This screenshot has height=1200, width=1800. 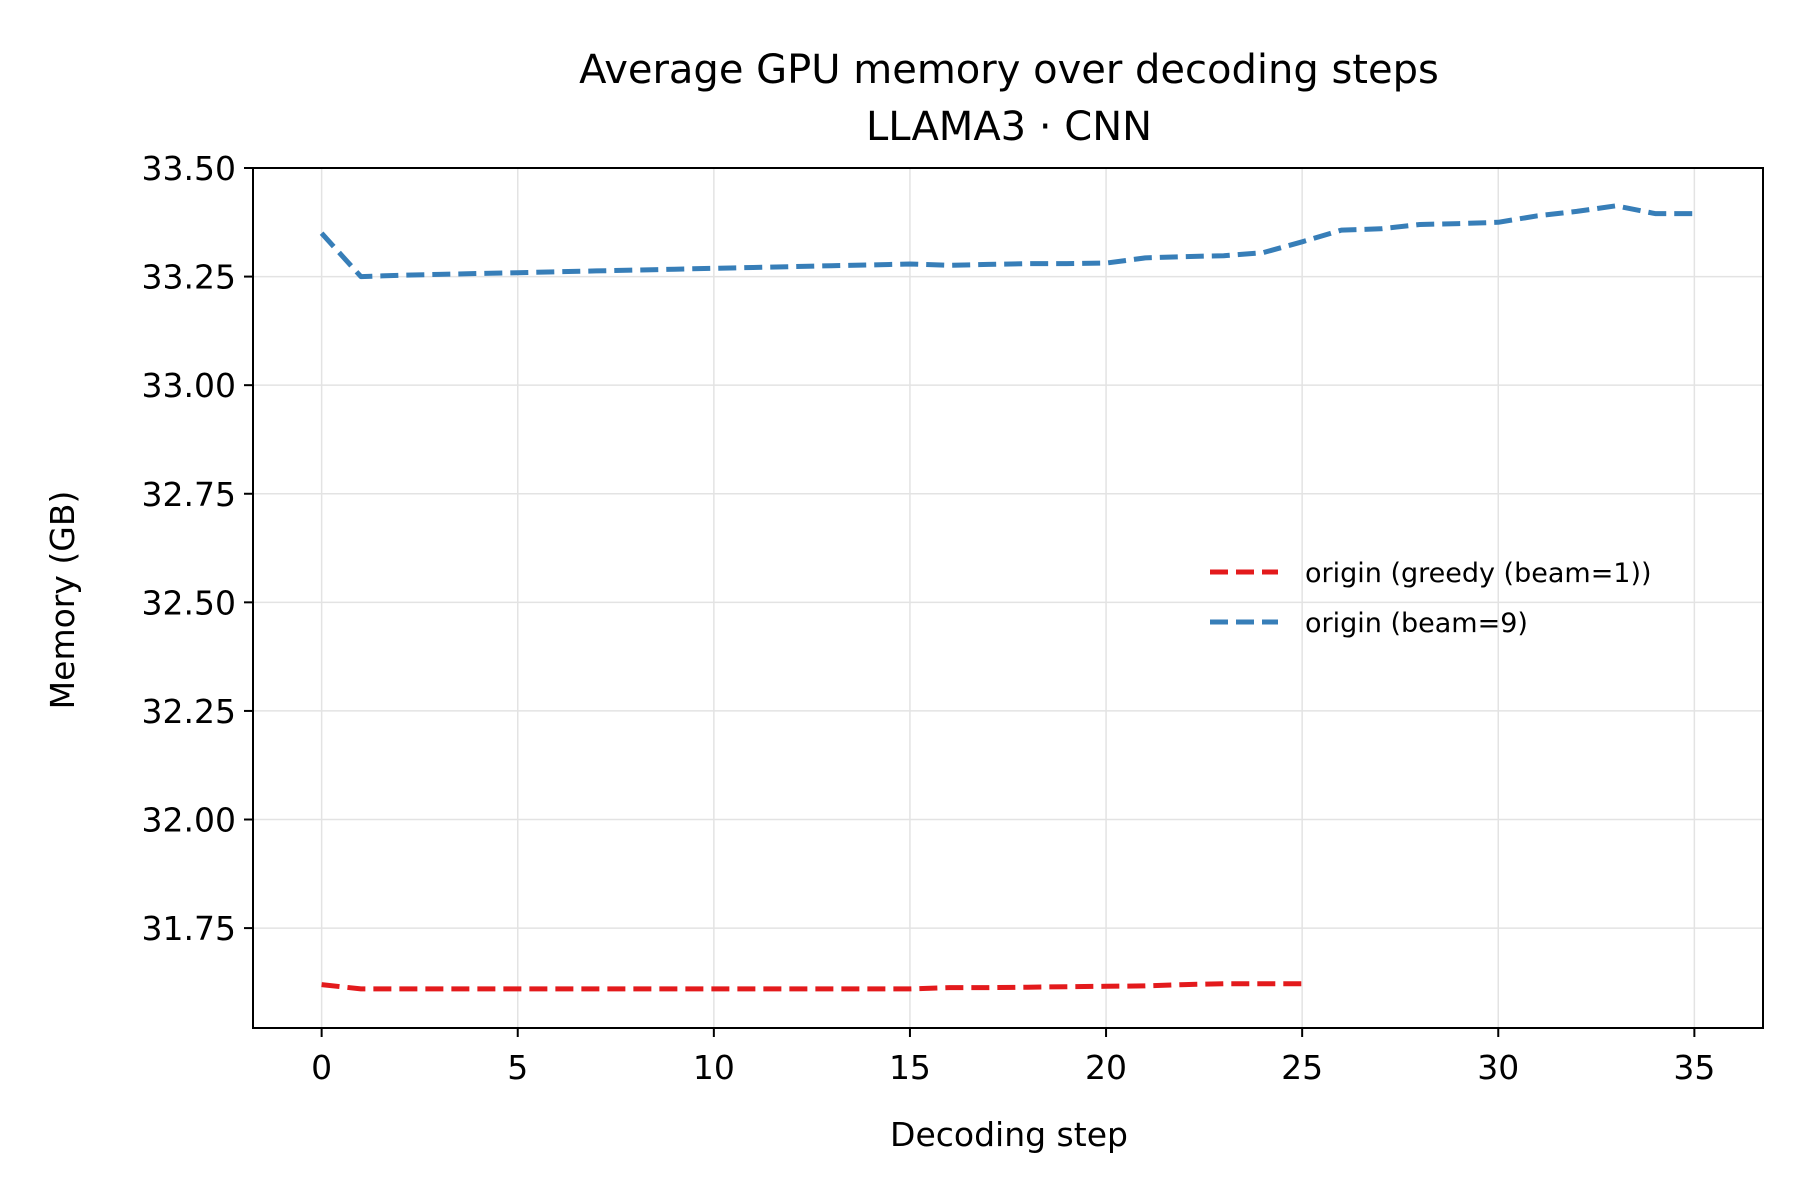 I want to click on x-axis-title: Decoding step, so click(x=1009, y=1134).